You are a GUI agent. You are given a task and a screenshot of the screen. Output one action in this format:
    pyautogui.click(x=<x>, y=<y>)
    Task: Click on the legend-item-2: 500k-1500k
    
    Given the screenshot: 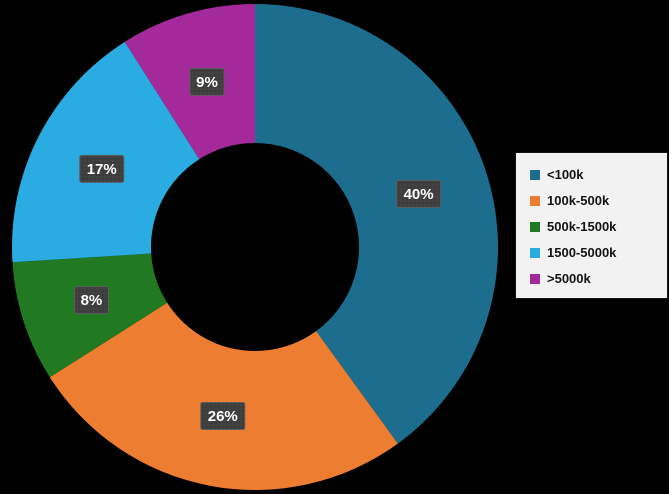 What is the action you would take?
    pyautogui.click(x=594, y=226)
    